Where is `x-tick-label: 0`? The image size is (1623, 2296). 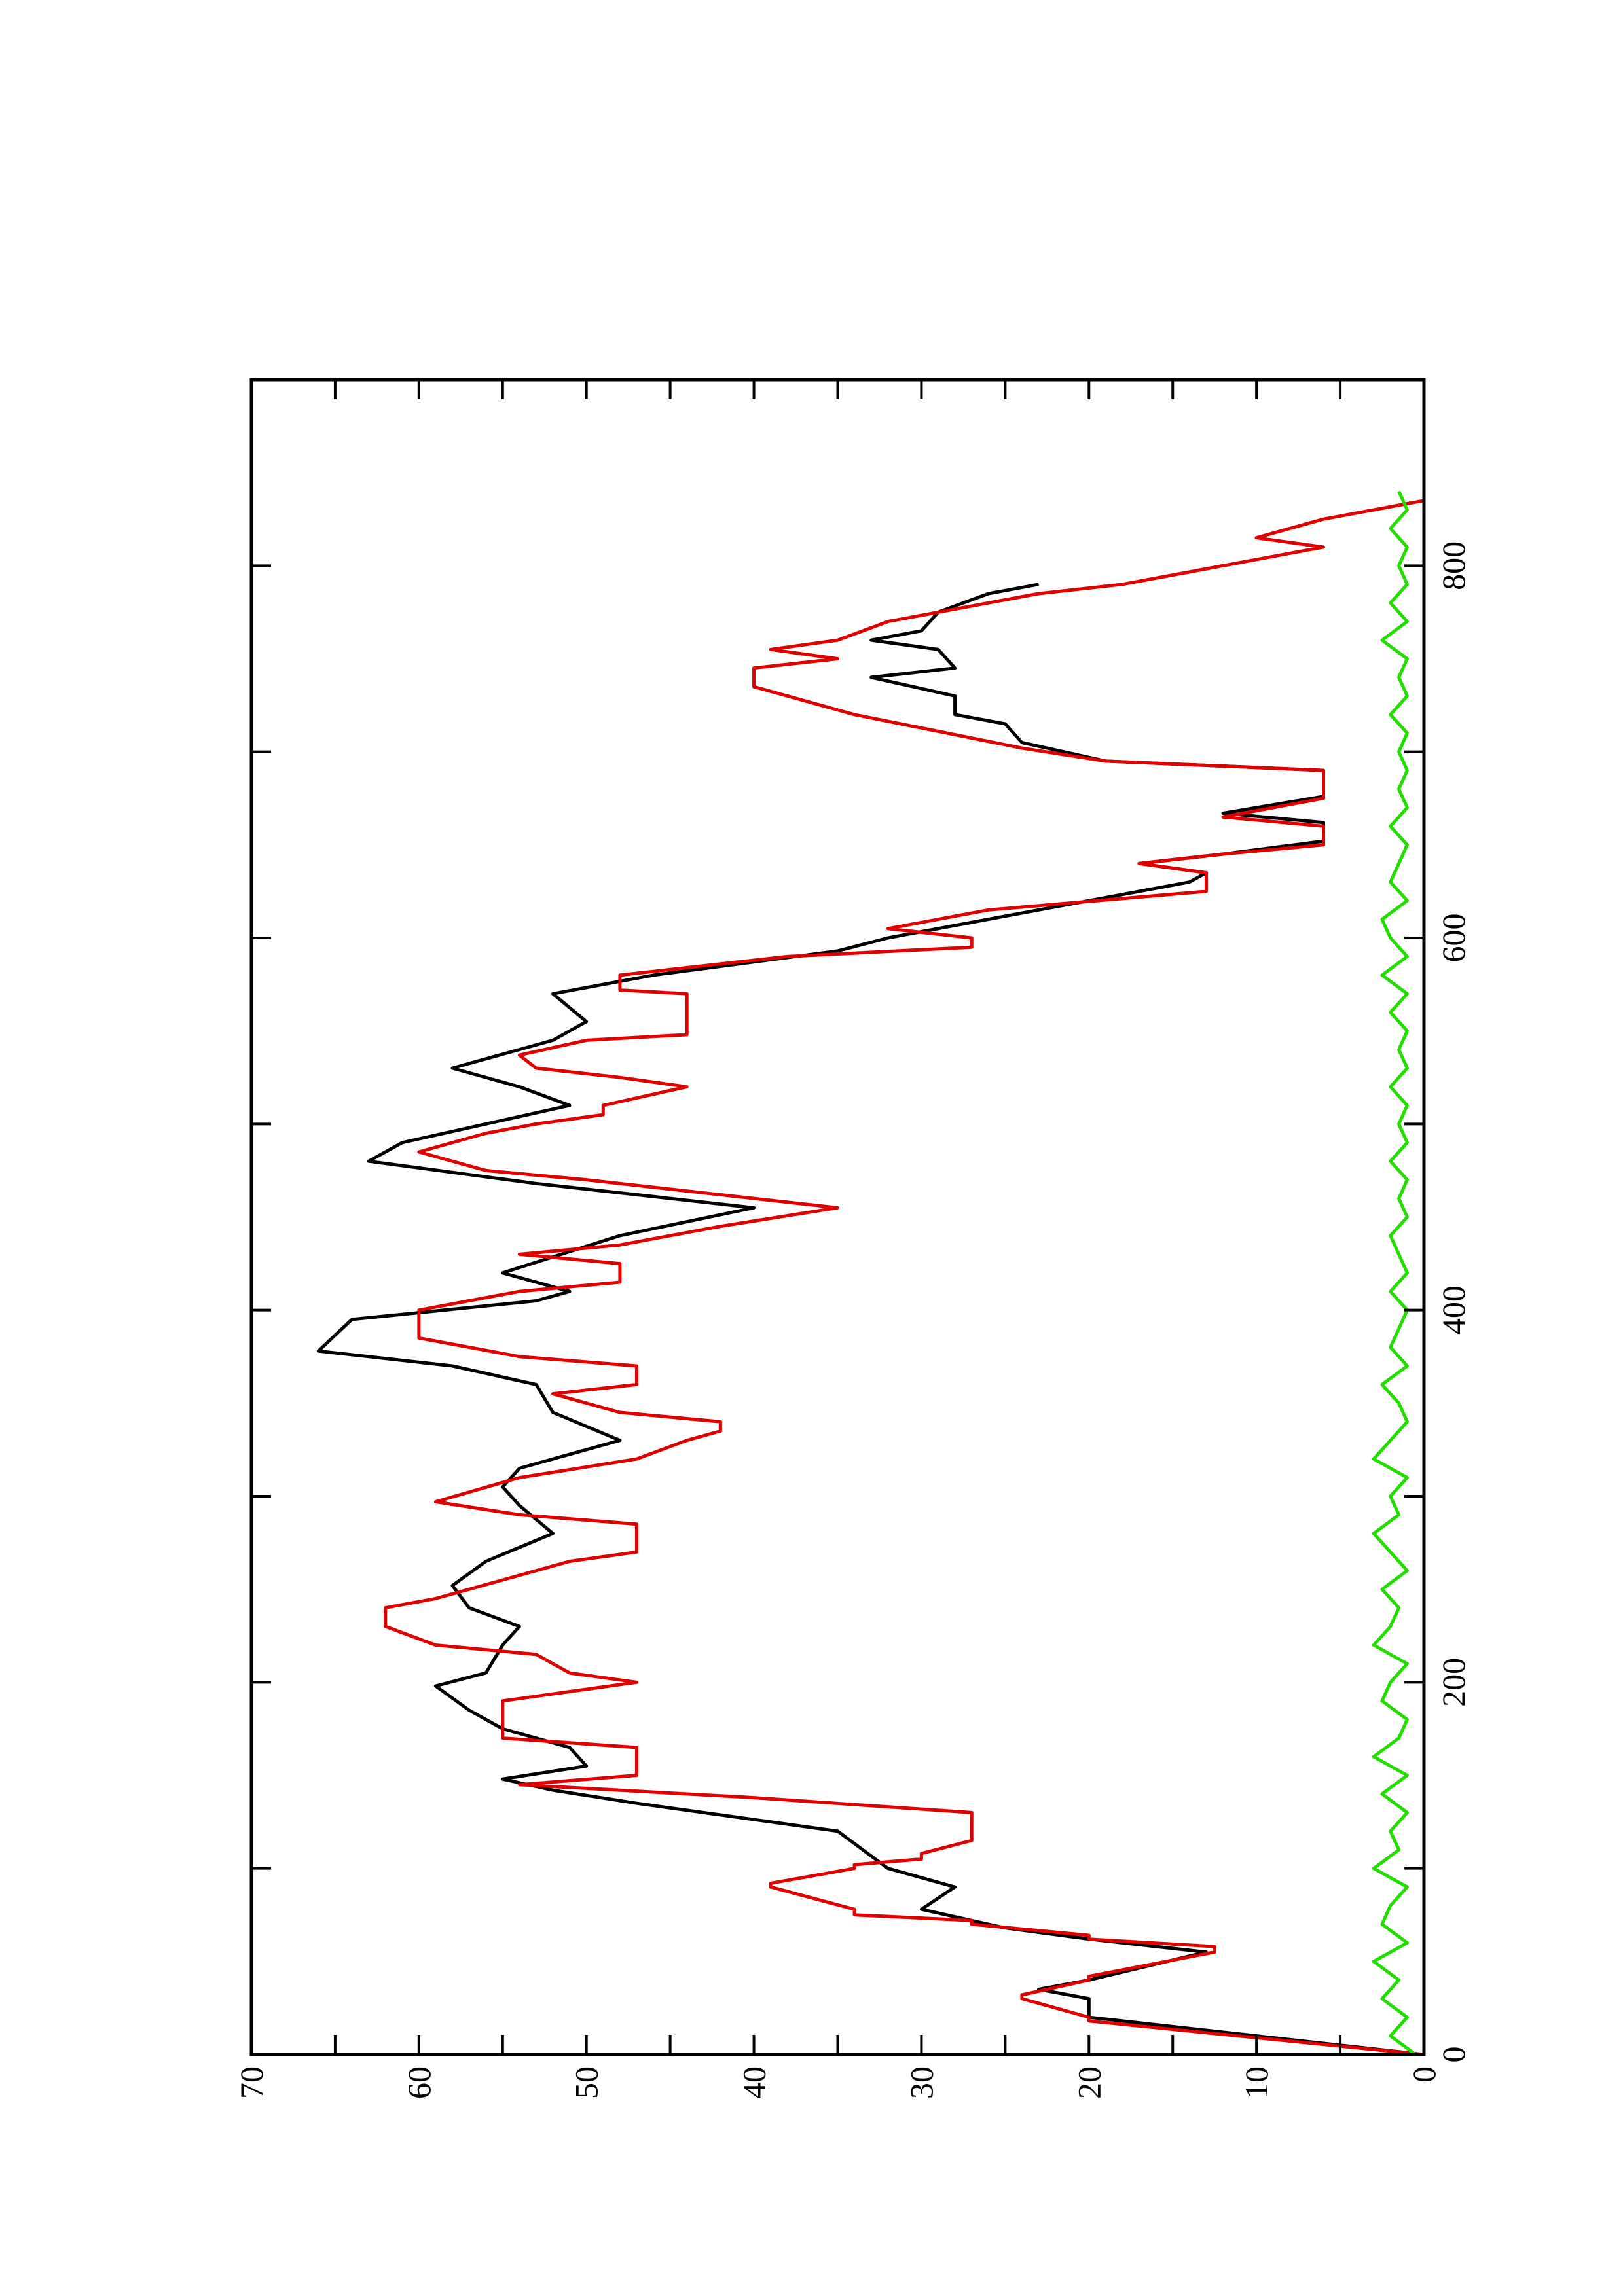 x-tick-label: 0 is located at coordinates (1453, 2055).